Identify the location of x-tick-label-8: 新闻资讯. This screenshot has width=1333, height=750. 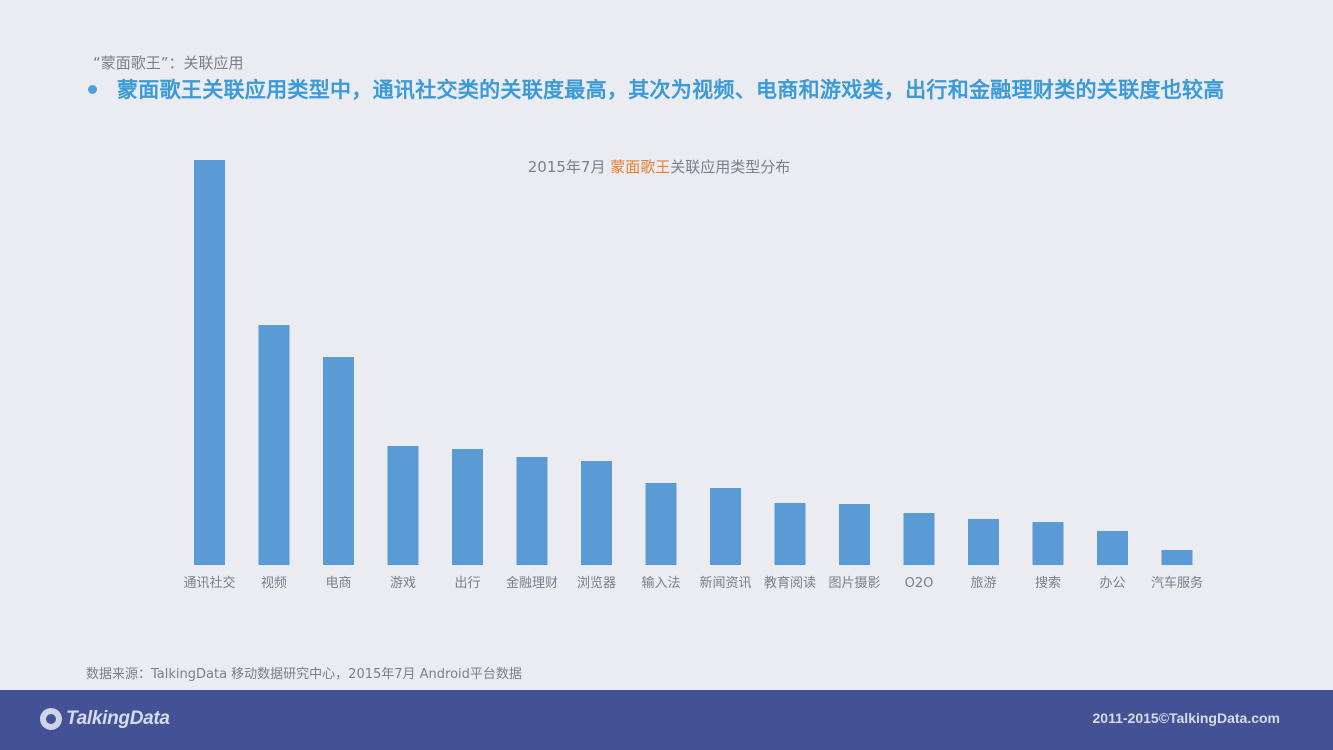
(725, 583).